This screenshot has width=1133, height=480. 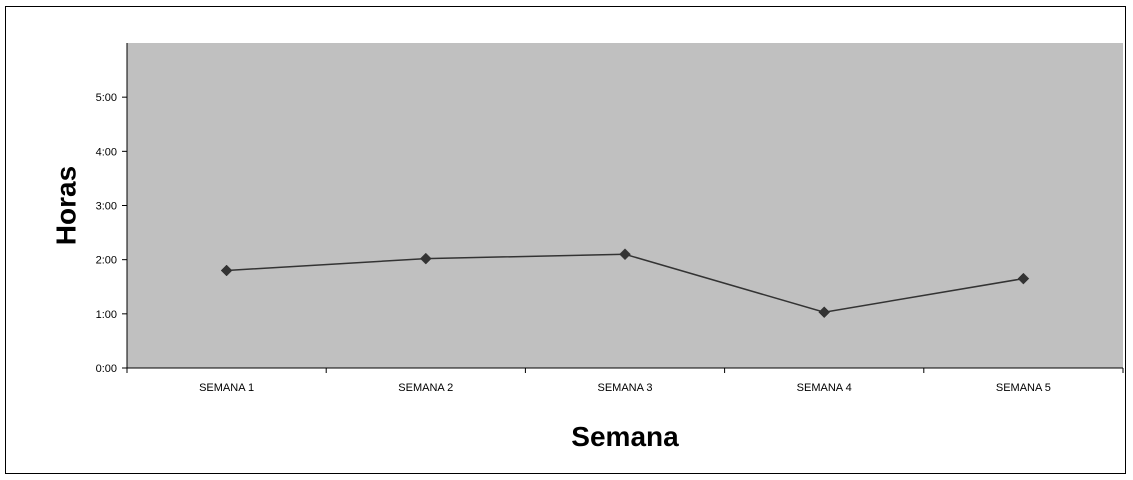 I want to click on x-axis-title: Semana, so click(x=625, y=436).